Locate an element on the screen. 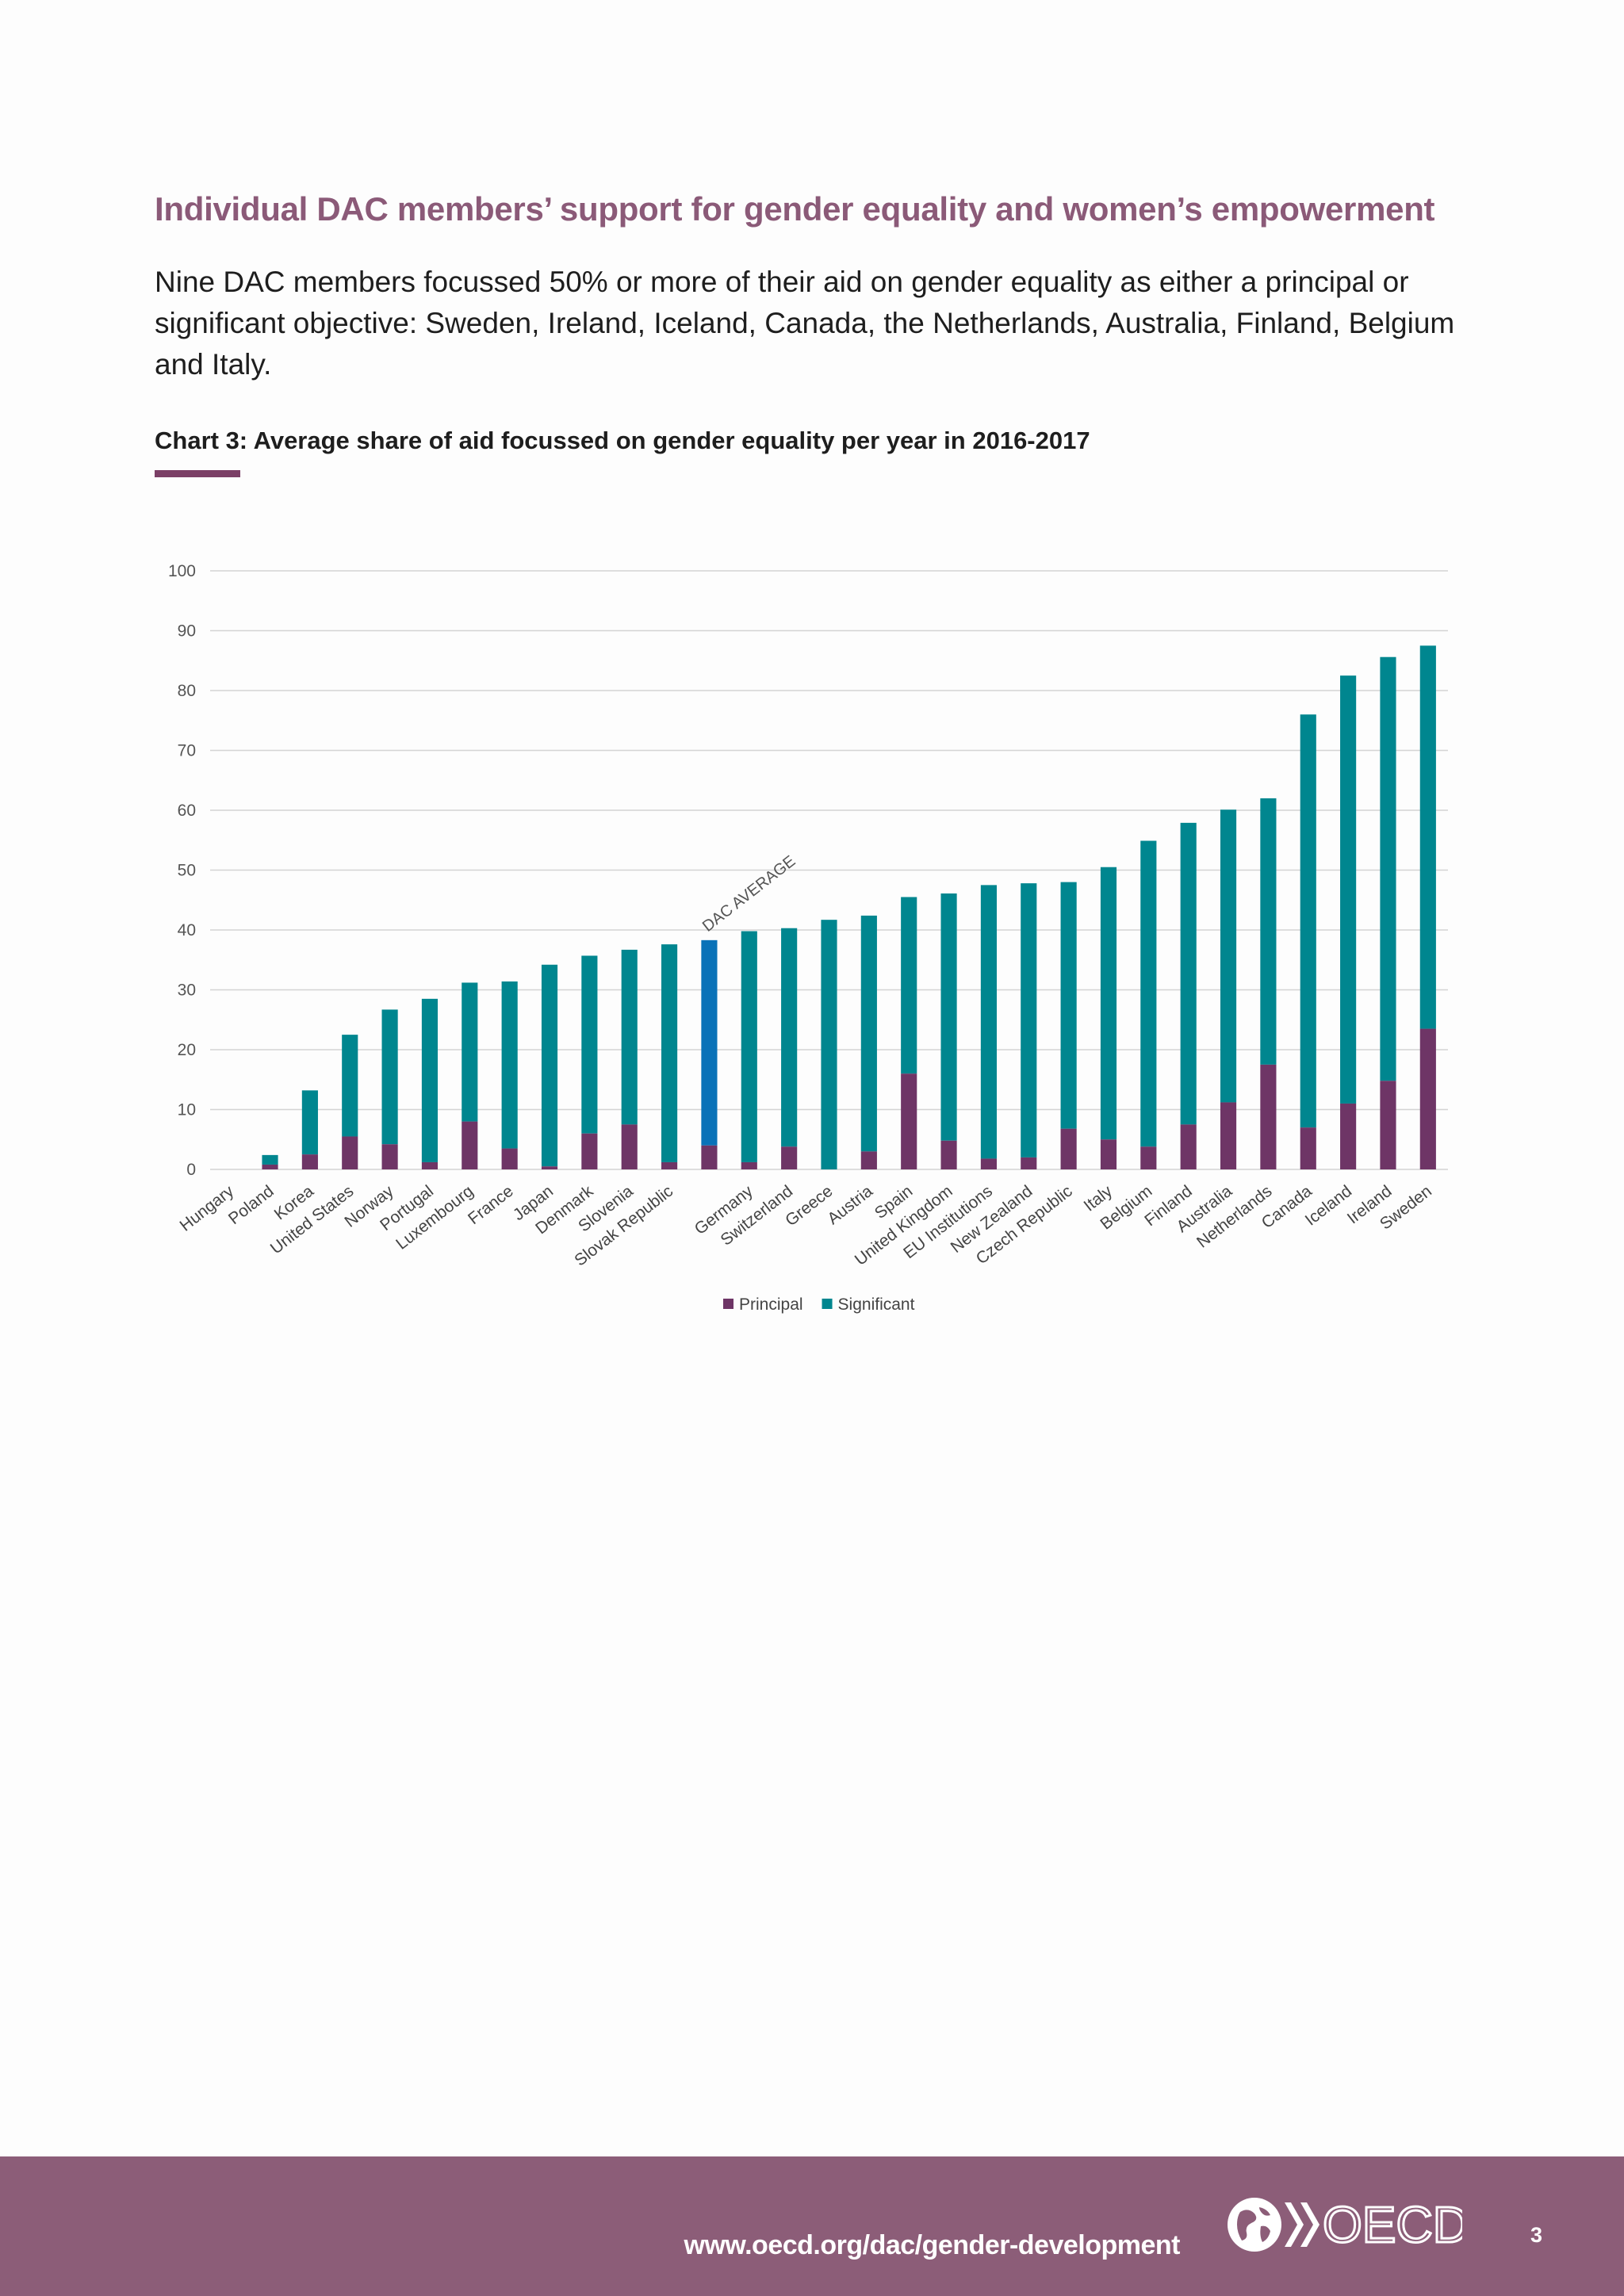  globe-icon is located at coordinates (1254, 2225).